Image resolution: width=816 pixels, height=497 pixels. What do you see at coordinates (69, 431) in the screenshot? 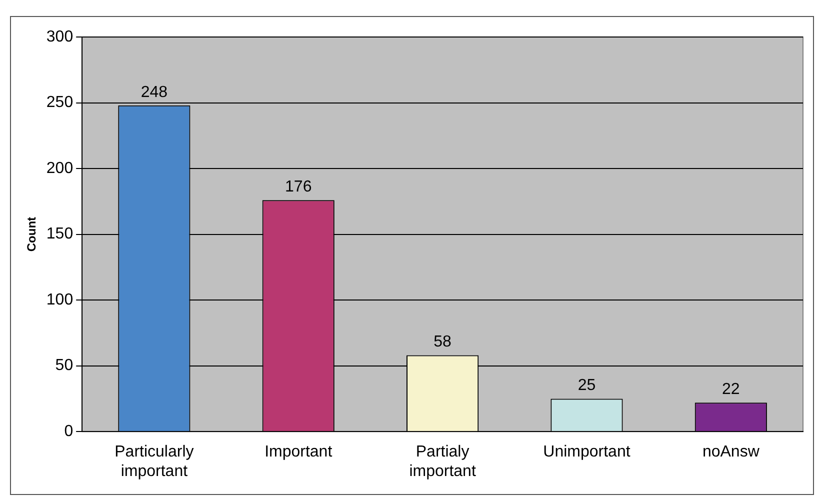
I see `y-tick-label: 0` at bounding box center [69, 431].